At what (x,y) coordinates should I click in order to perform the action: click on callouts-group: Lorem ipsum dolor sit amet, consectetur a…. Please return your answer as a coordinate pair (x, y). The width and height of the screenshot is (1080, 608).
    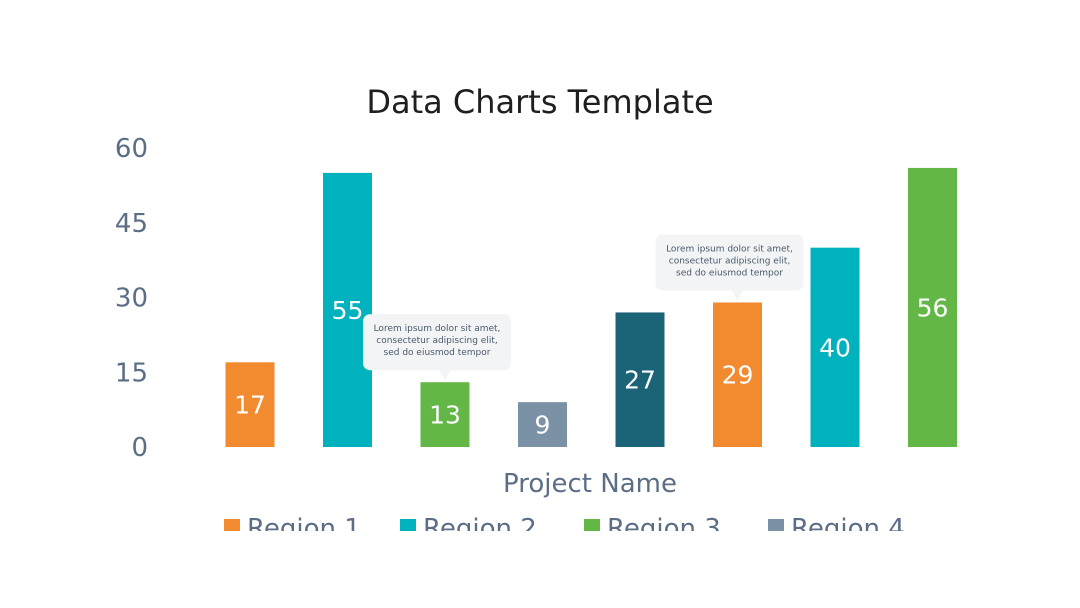
    Looking at the image, I should click on (583, 307).